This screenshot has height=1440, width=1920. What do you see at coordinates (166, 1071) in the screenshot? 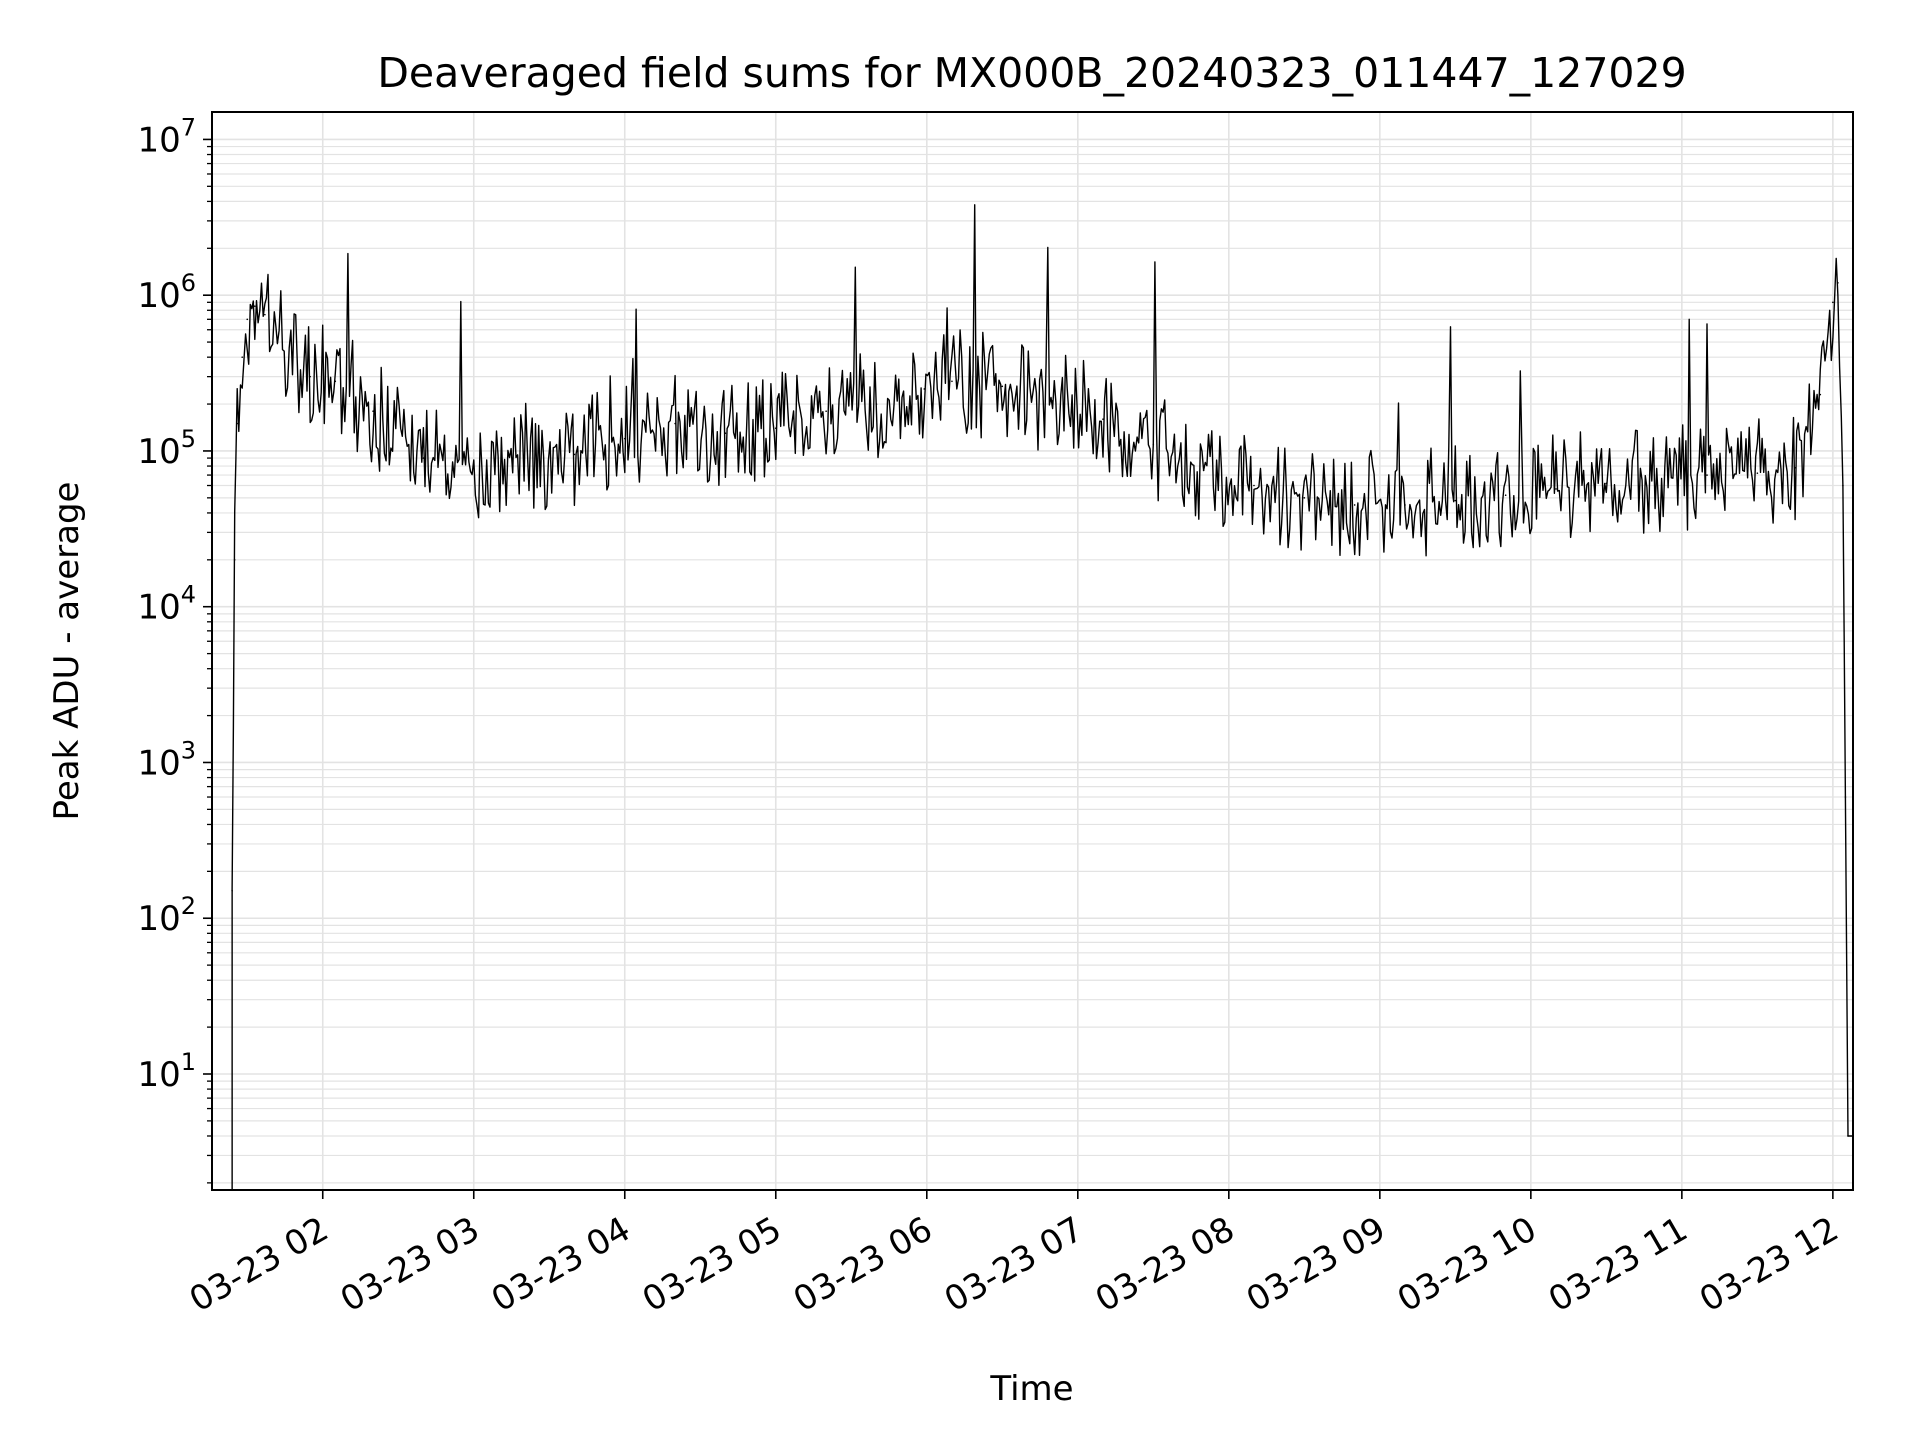
I see `y-tick-label: 10¹` at bounding box center [166, 1071].